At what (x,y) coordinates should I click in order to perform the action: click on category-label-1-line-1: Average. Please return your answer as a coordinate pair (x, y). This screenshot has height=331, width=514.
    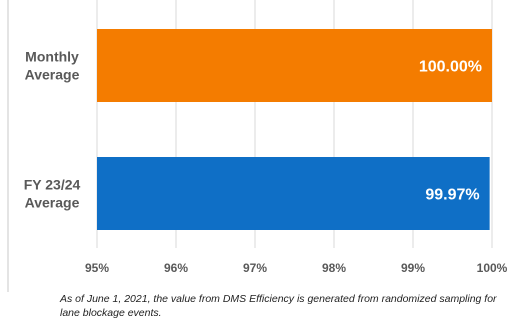
    Looking at the image, I should click on (52, 203).